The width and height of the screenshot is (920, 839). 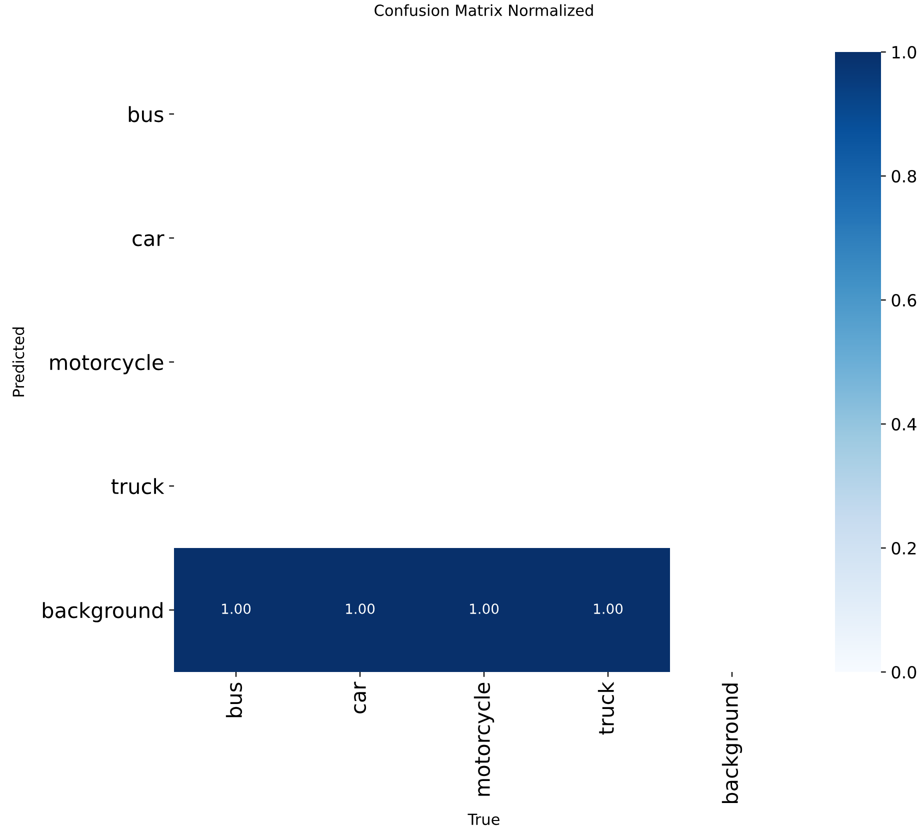 What do you see at coordinates (360, 698) in the screenshot?
I see `x-tick-label: car` at bounding box center [360, 698].